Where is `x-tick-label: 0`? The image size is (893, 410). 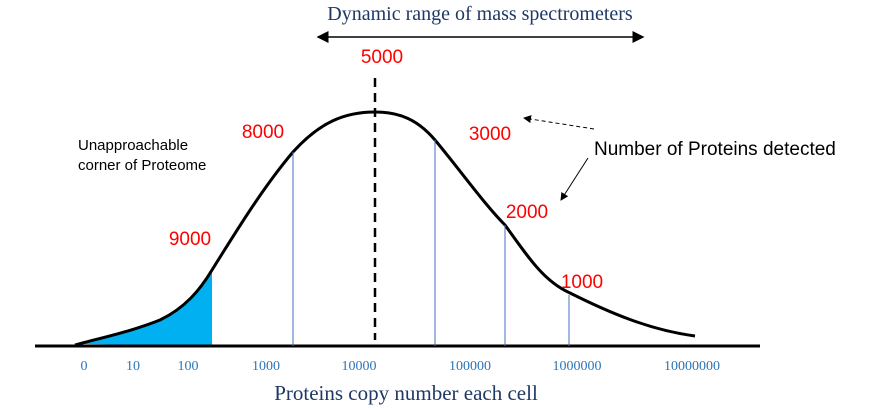
x-tick-label: 0 is located at coordinates (84, 366).